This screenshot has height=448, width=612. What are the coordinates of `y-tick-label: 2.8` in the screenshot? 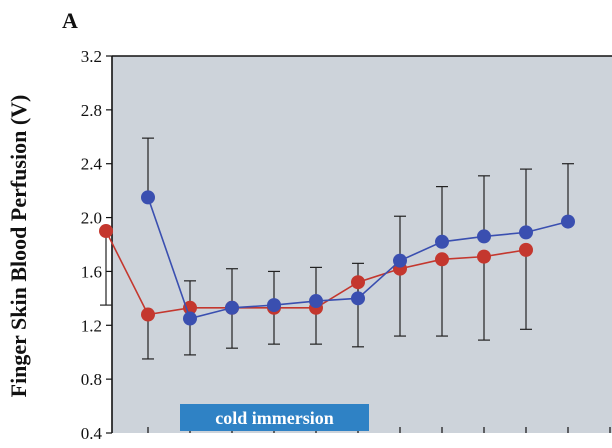 It's located at (91, 110).